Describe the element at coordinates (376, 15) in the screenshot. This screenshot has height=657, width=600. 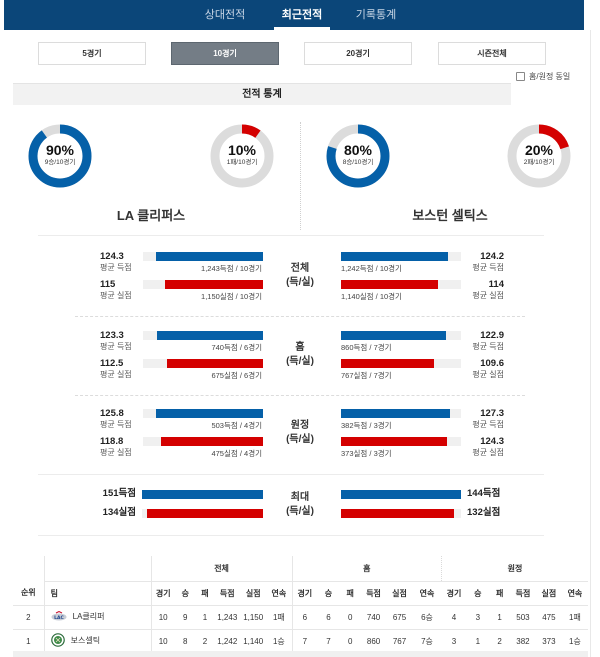
I see `tab-record-stats: 기록통계` at that location.